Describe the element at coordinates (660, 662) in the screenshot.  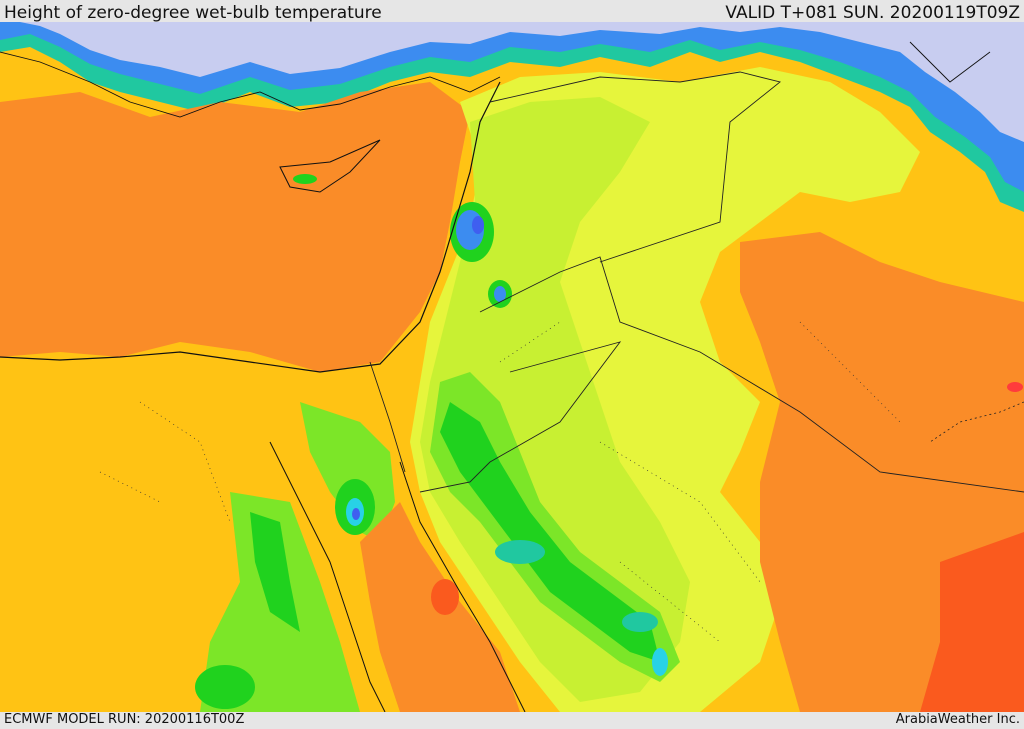
I see `cyan-patch` at that location.